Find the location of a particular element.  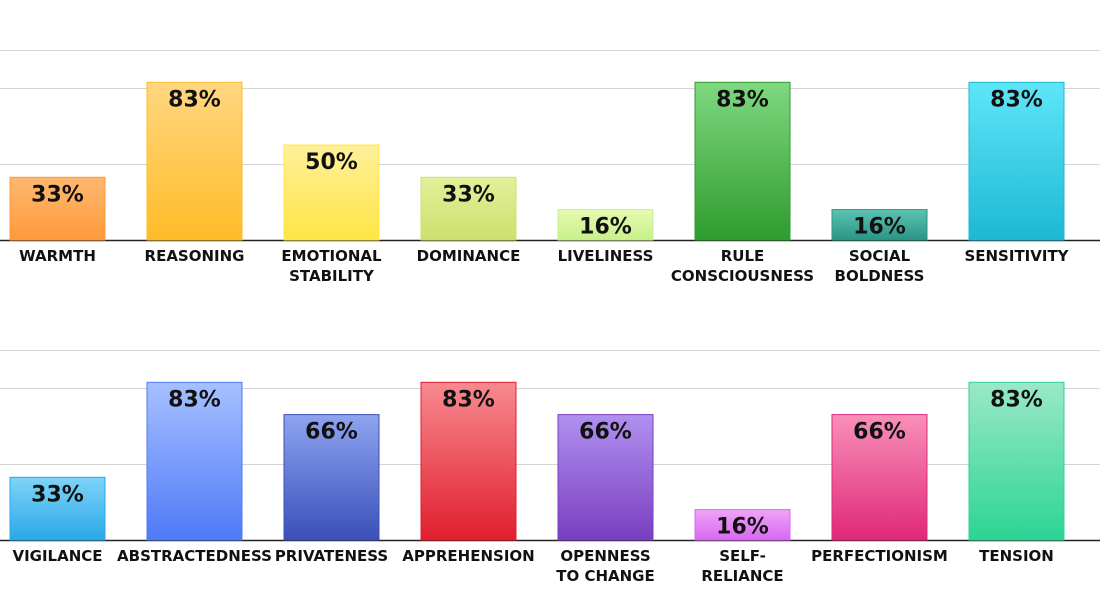

bar-rule-consciousness is located at coordinates (742, 161).